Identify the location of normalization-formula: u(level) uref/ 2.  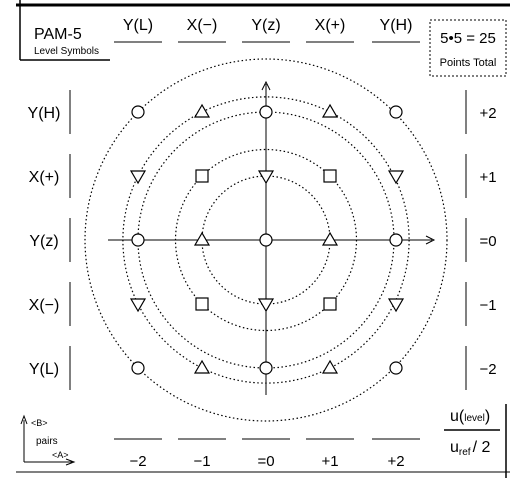
(475, 441).